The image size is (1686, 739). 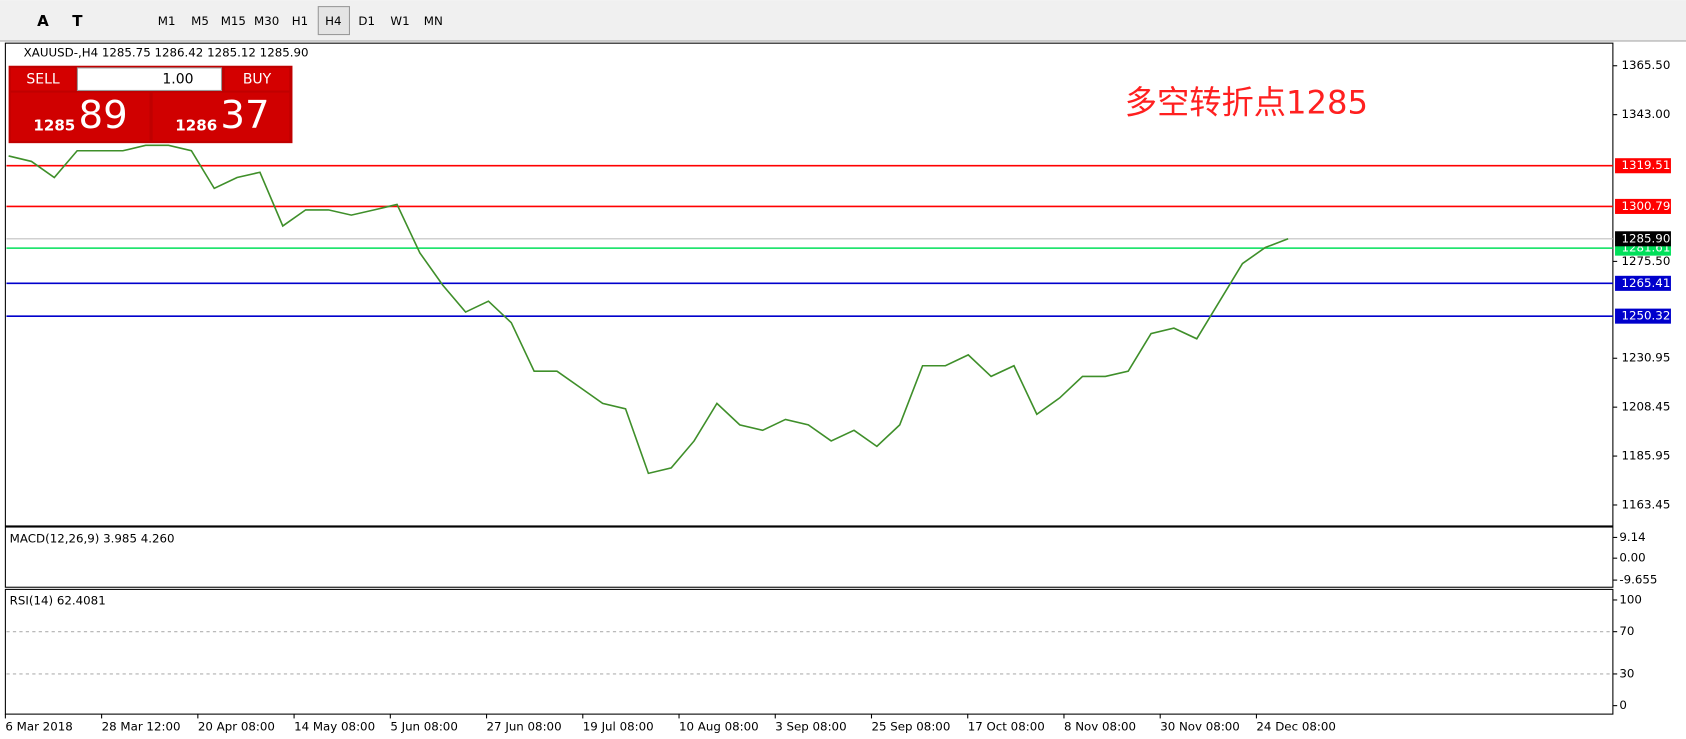 What do you see at coordinates (1626, 673) in the screenshot?
I see `y-tick-label: 30` at bounding box center [1626, 673].